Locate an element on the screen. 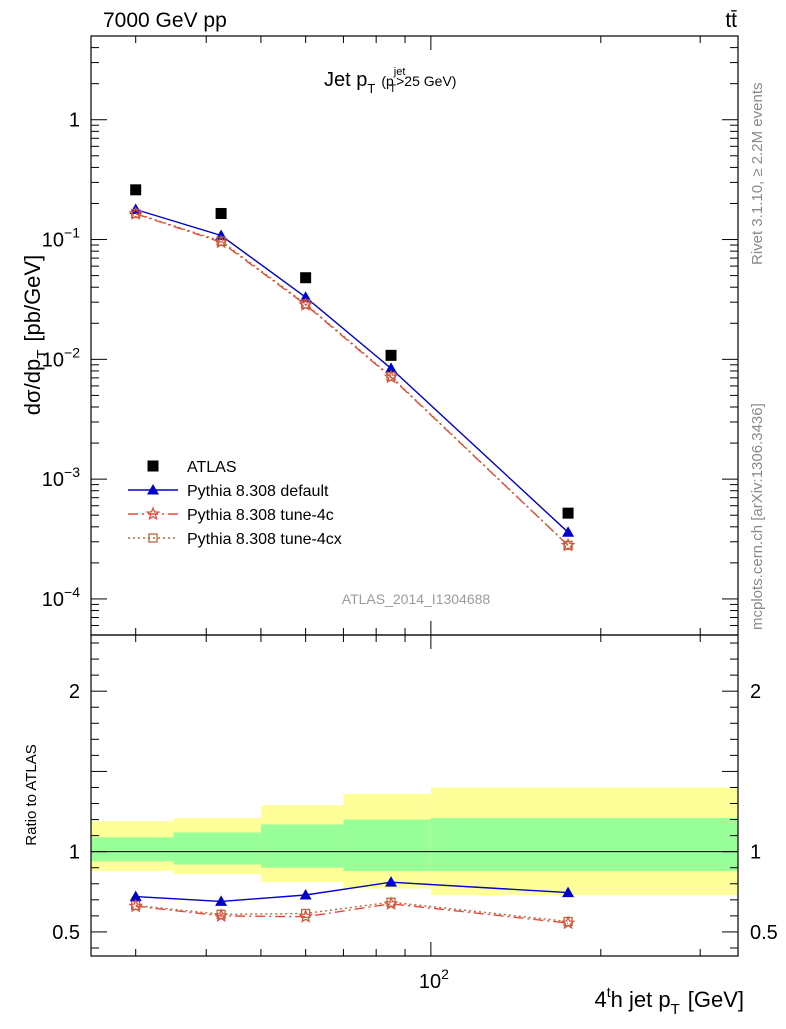  ratio-y-label: Ratio to ATLAS is located at coordinates (31, 794).